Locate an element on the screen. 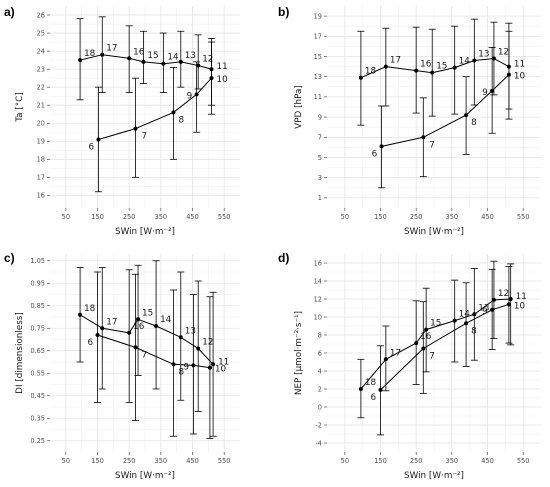 Image resolution: width=550 pixels, height=487 pixels. y-tick-label: 0.95 is located at coordinates (37, 284).